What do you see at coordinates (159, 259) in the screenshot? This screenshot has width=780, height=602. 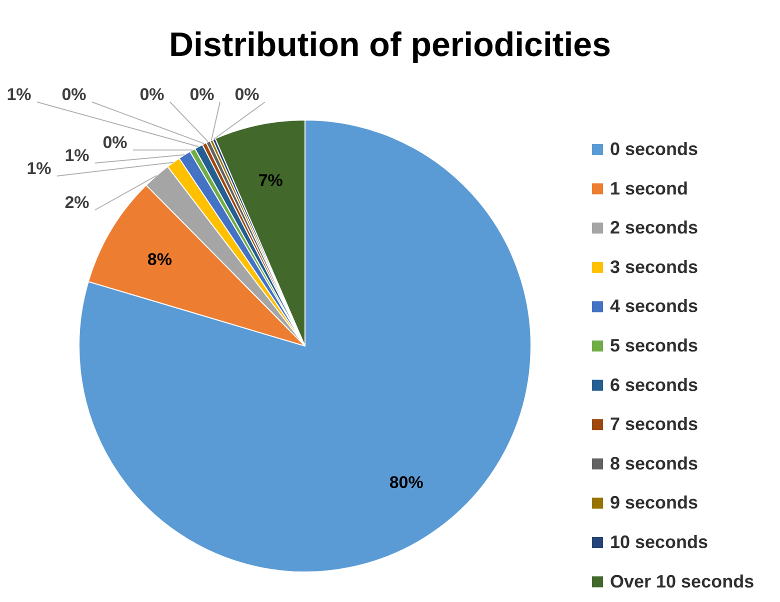 I see `data-label: 8%` at bounding box center [159, 259].